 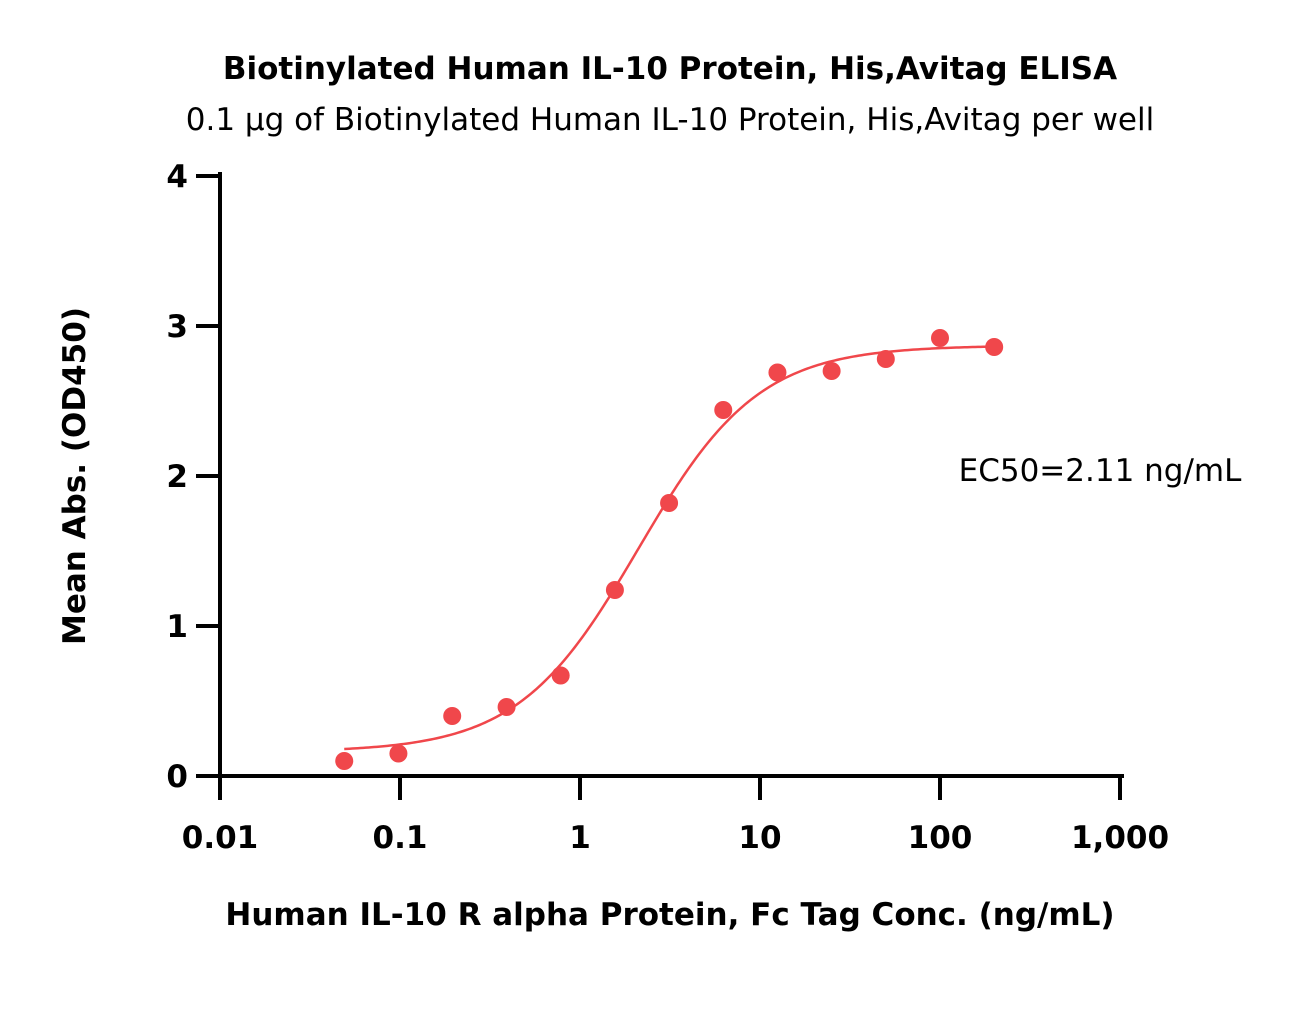 What do you see at coordinates (75, 476) in the screenshot?
I see `y-axis-label: Mean Abs. (OD450)` at bounding box center [75, 476].